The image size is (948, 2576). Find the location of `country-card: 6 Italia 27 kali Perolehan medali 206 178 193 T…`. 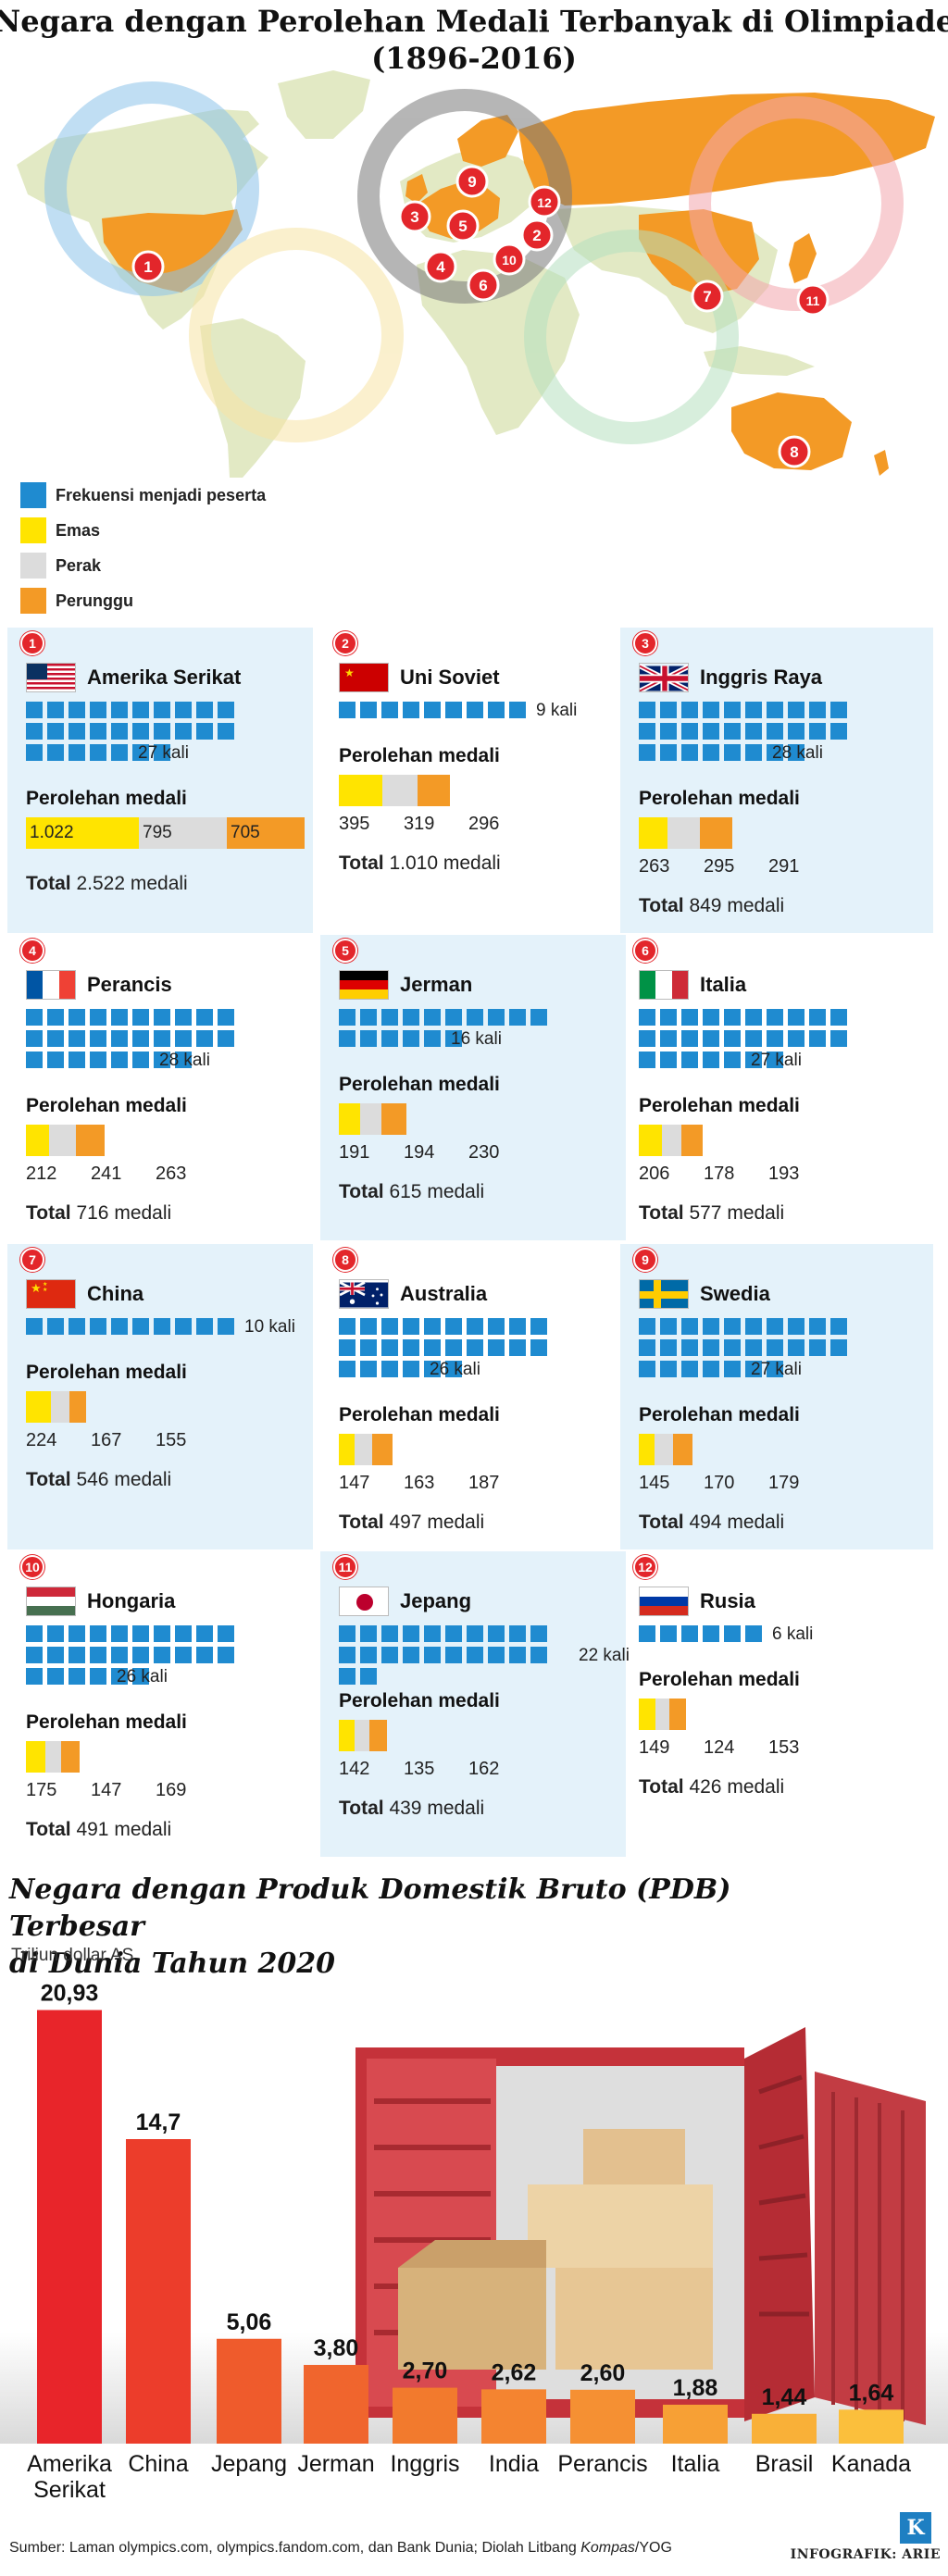

country-card: 6 Italia 27 kali Perolehan medali 206 178 193 T… is located at coordinates (776, 1087).